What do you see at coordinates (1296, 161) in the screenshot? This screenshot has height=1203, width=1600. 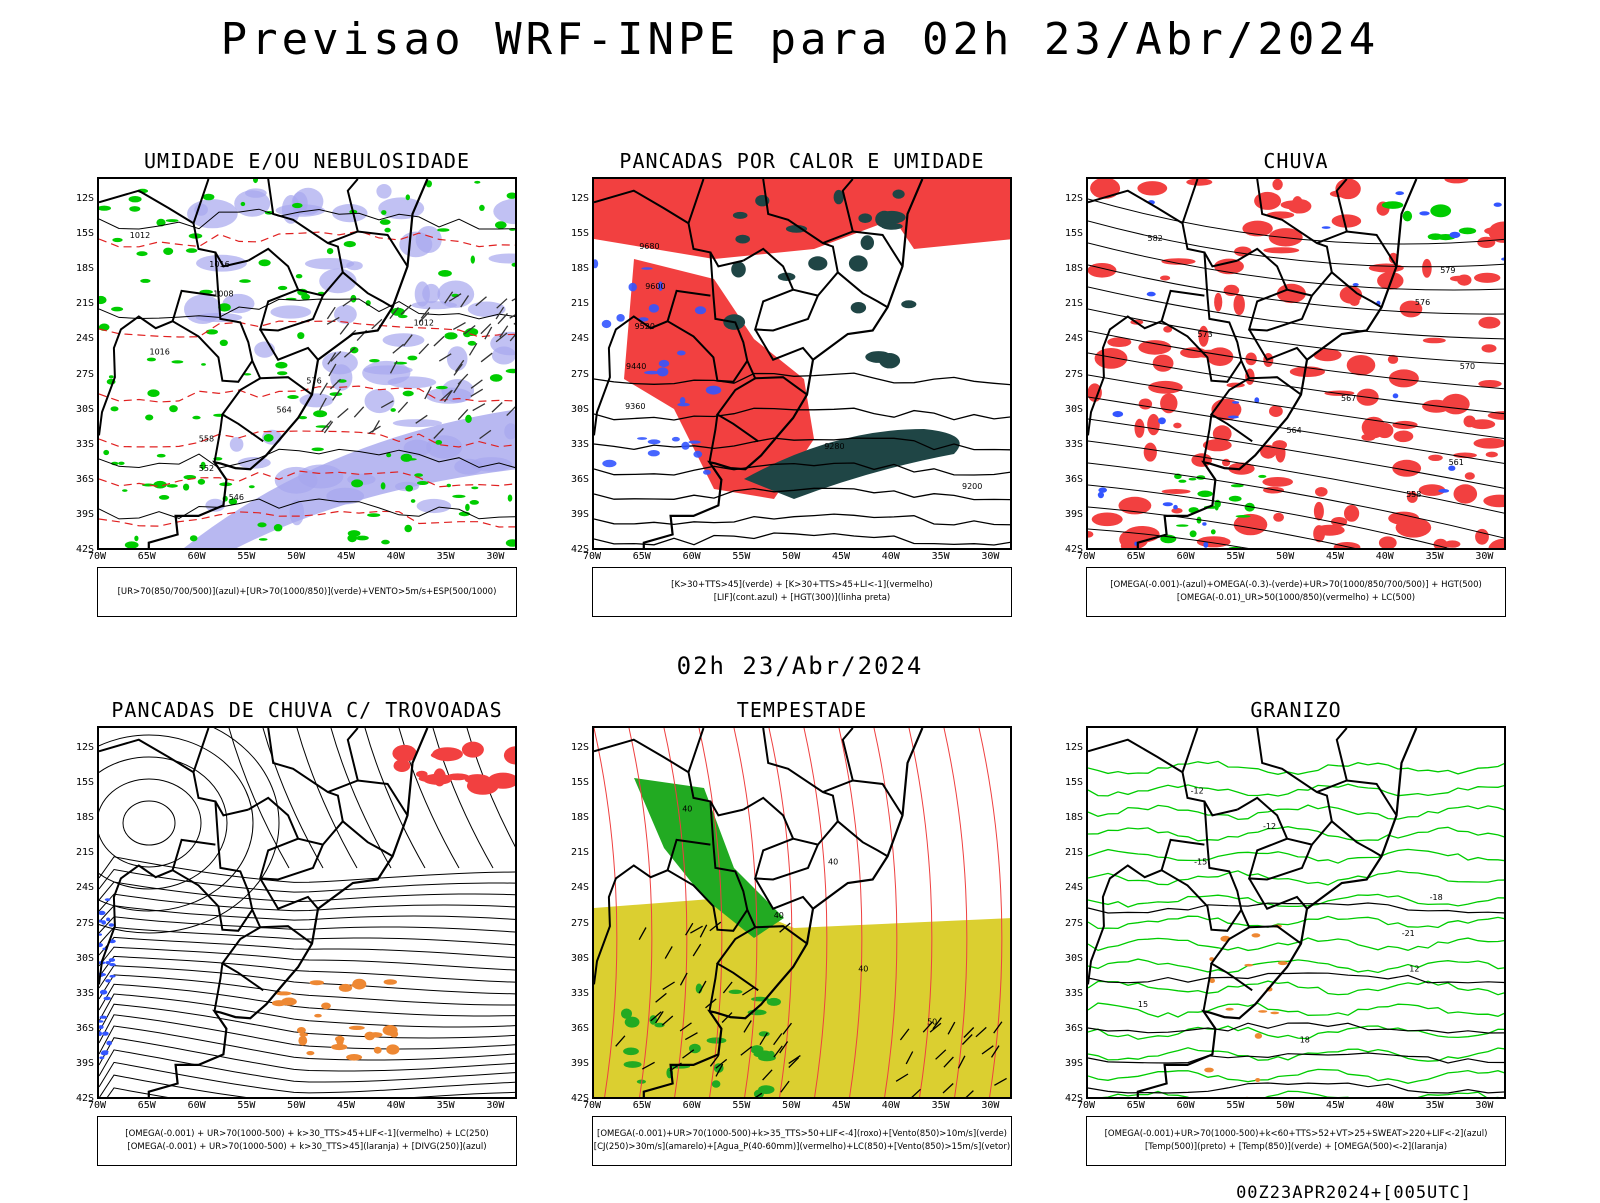 I see `panel-title: CHUVA` at bounding box center [1296, 161].